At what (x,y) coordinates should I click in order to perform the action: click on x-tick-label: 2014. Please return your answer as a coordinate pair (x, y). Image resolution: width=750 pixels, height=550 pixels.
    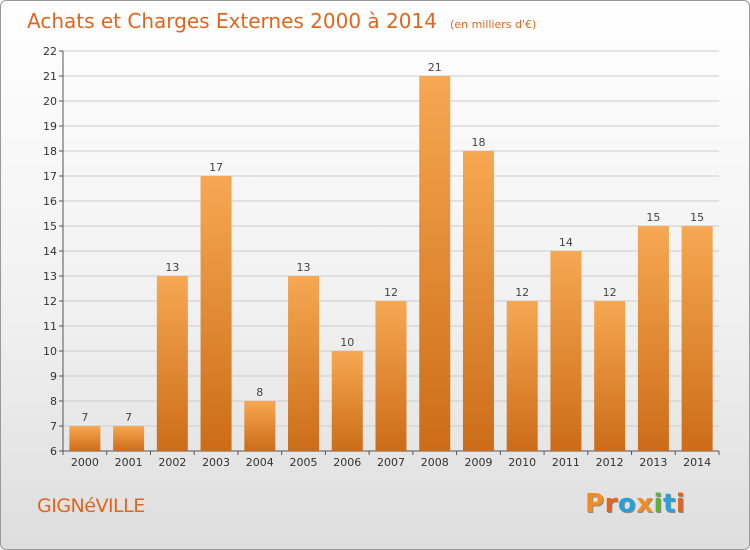
    Looking at the image, I should click on (697, 462).